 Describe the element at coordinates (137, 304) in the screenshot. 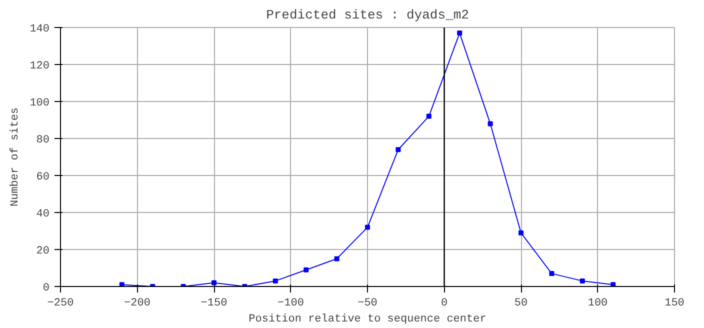

I see `x-tick-label: −200` at that location.